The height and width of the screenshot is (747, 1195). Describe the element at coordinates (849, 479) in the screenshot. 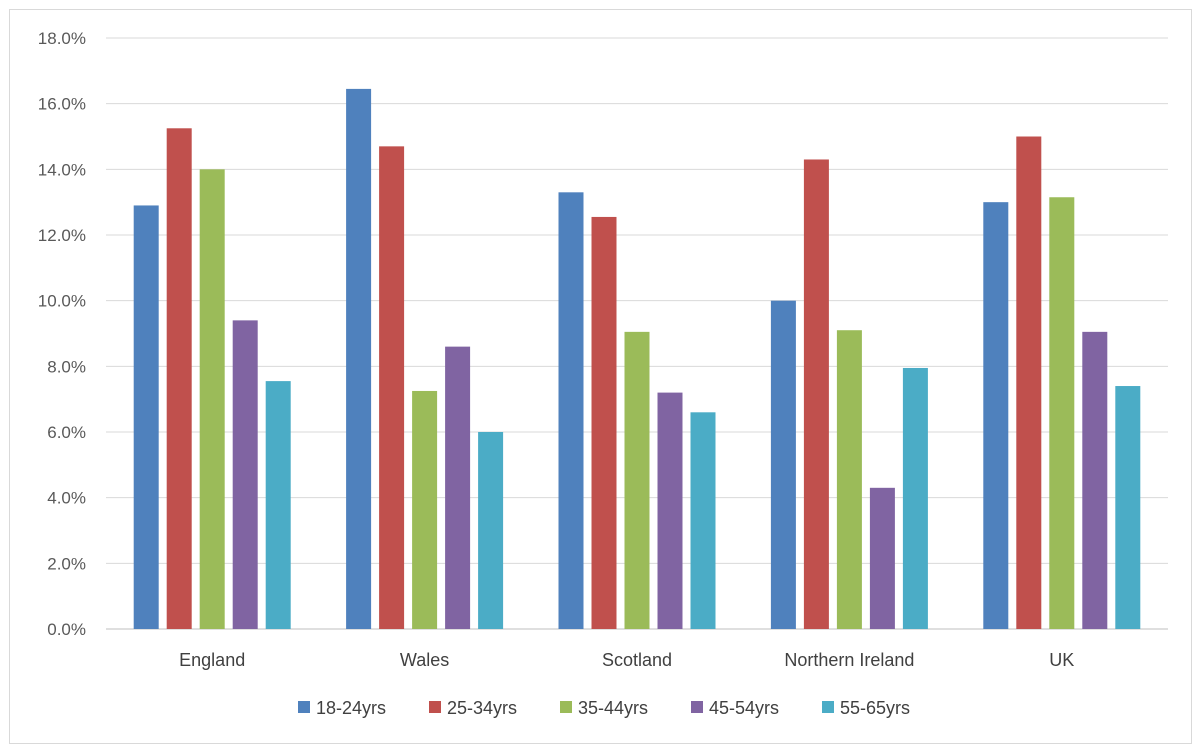

I see `bar-35-44yrs-northern-ireland` at that location.